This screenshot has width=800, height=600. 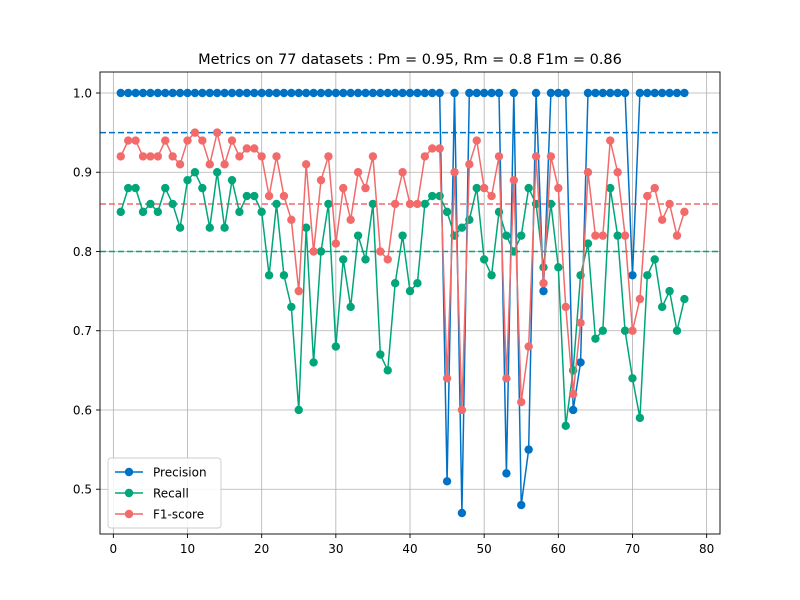 What do you see at coordinates (335, 549) in the screenshot?
I see `x-tick-label: 30` at bounding box center [335, 549].